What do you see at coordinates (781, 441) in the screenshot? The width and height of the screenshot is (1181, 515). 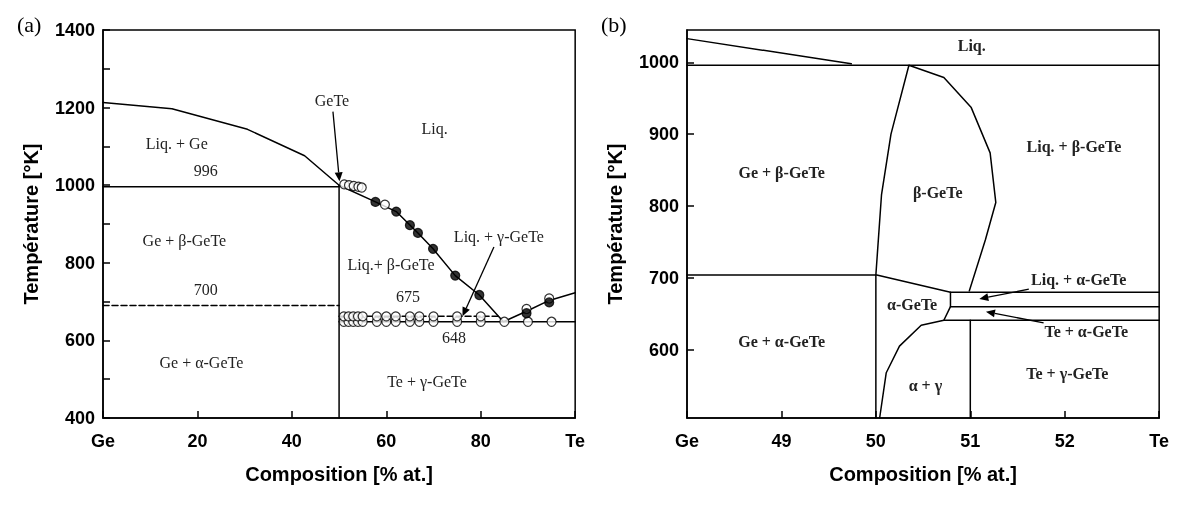 I see `x-tick-label: 49` at bounding box center [781, 441].